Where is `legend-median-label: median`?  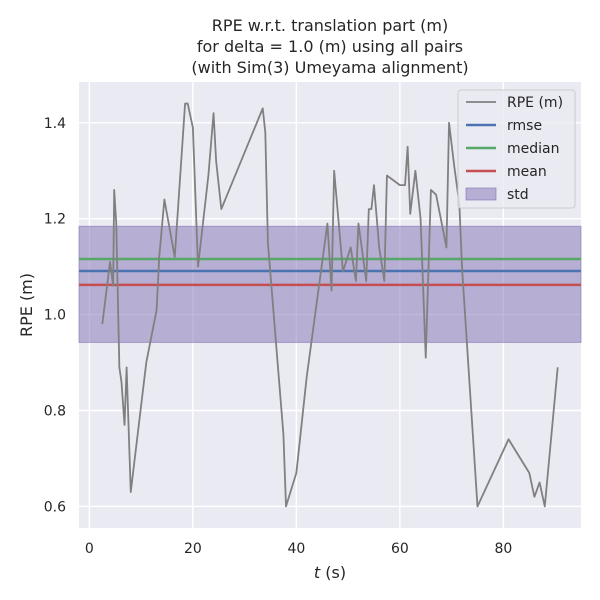
legend-median-label: median is located at coordinates (533, 149).